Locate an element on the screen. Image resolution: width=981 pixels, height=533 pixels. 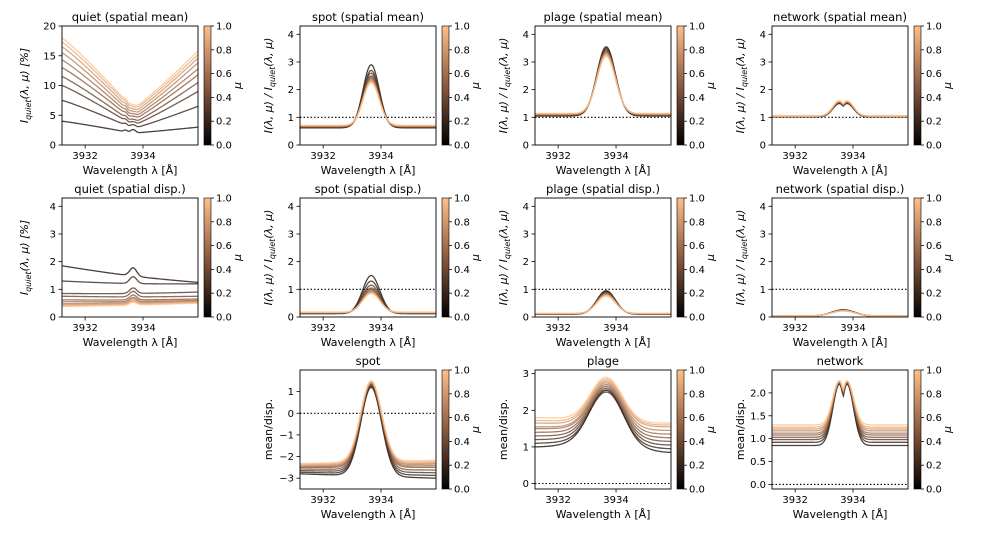
series-line-mu-0.5 is located at coordinates (368, 426).